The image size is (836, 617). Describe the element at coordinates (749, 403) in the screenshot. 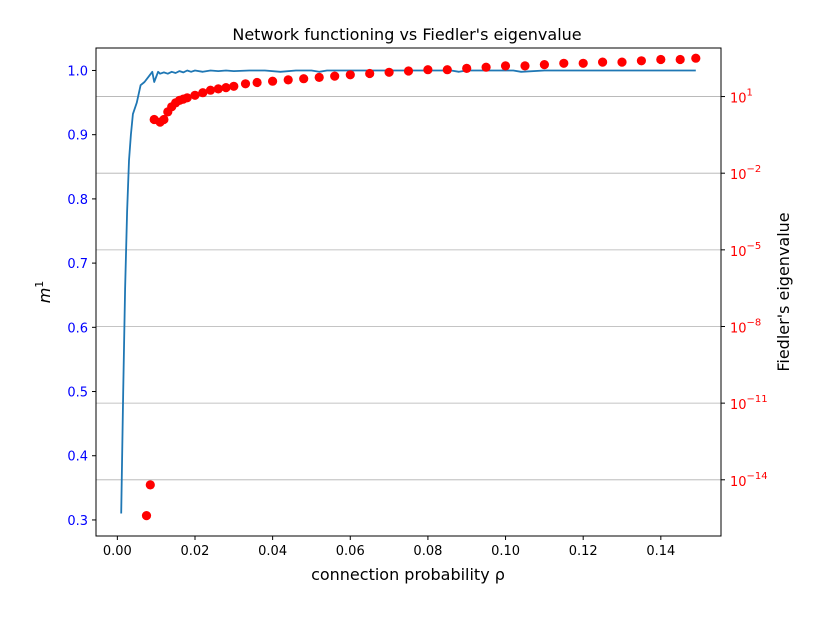

I see `right-tick-label-4: 10⁻¹¹` at that location.